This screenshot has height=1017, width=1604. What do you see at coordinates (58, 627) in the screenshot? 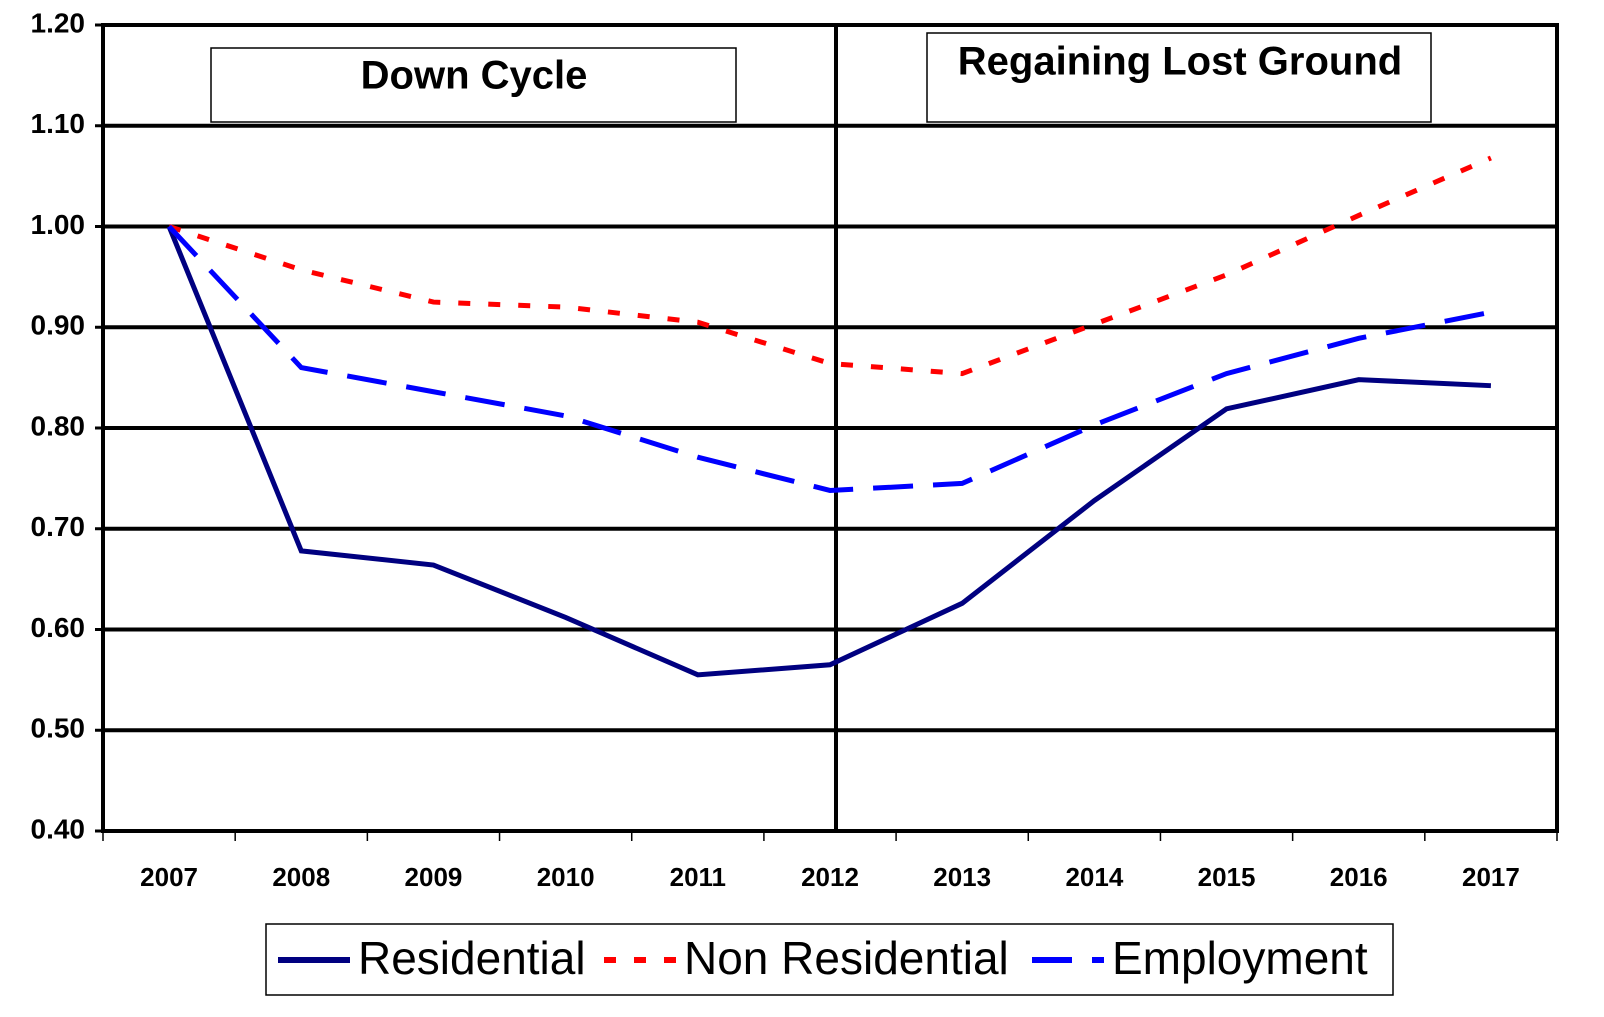
I see `y-tick-label: 0.60` at bounding box center [58, 627].